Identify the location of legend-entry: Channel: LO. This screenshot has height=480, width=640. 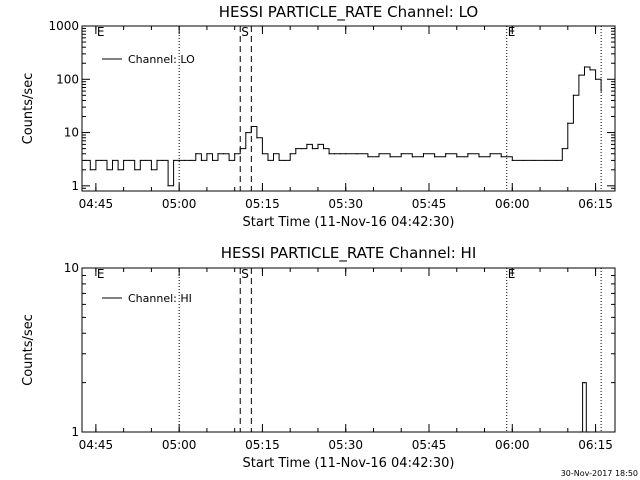
(161, 59).